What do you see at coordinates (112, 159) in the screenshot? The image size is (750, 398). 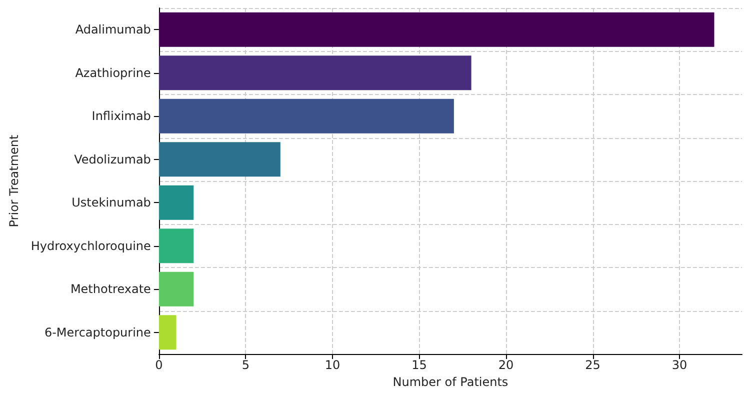 I see `y-tick-label: Vedolizumab` at bounding box center [112, 159].